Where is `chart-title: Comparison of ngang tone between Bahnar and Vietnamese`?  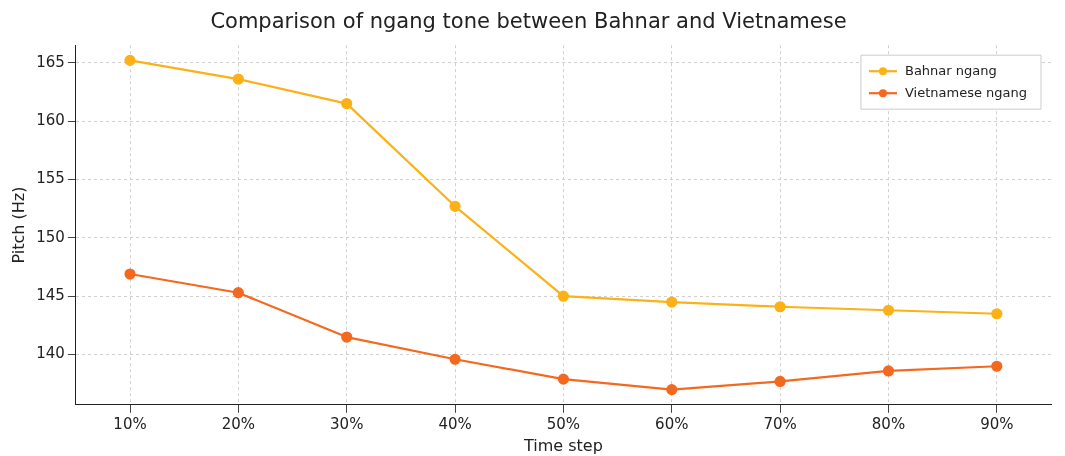 chart-title: Comparison of ngang tone between Bahnar and Vietnamese is located at coordinates (528, 21).